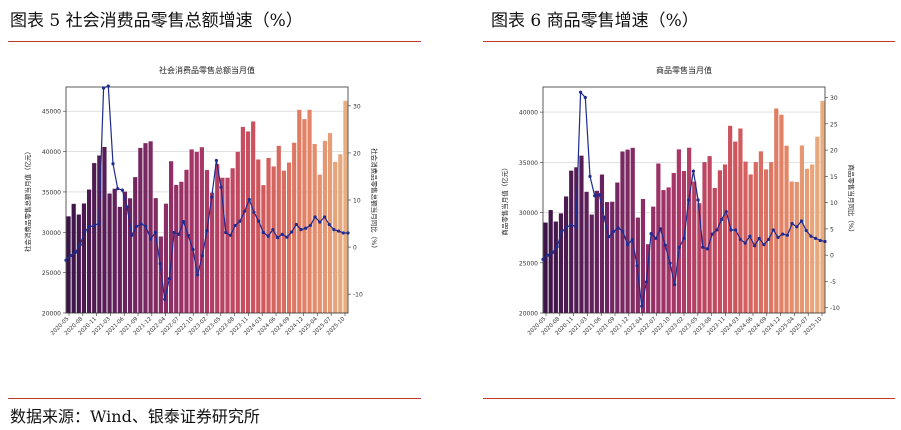 The width and height of the screenshot is (901, 430). What do you see at coordinates (689, 398) in the screenshot?
I see `bottom-rule-right` at bounding box center [689, 398].